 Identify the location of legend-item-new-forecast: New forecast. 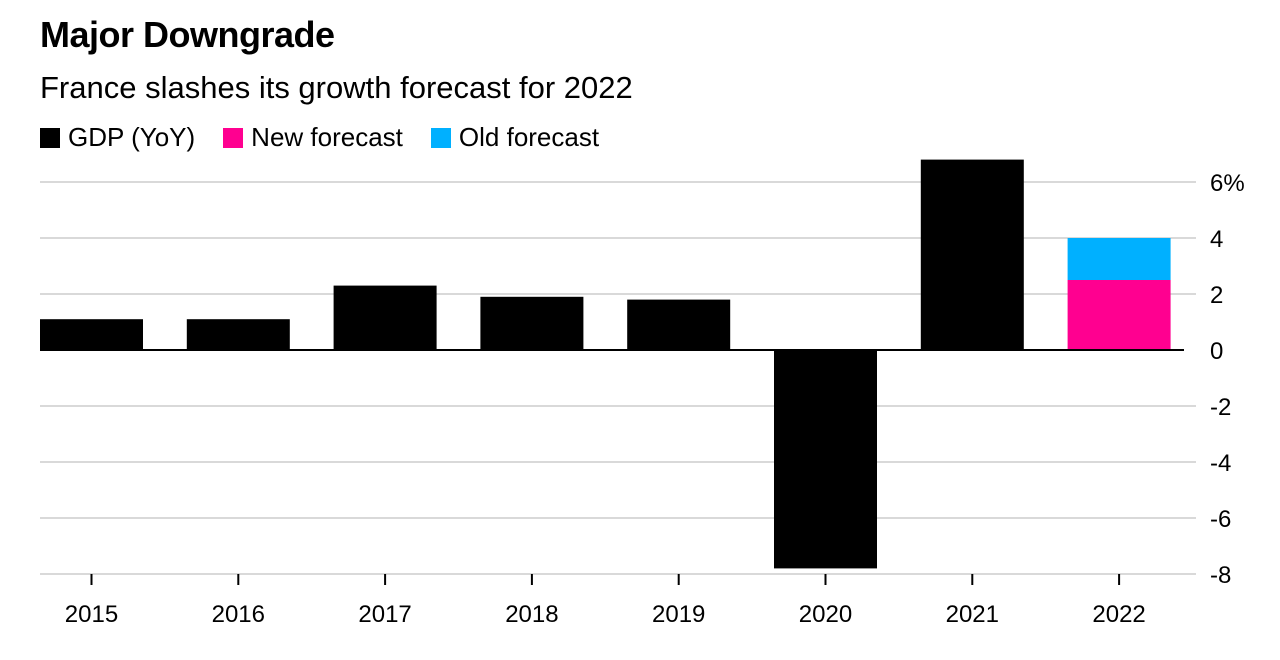
(313, 137).